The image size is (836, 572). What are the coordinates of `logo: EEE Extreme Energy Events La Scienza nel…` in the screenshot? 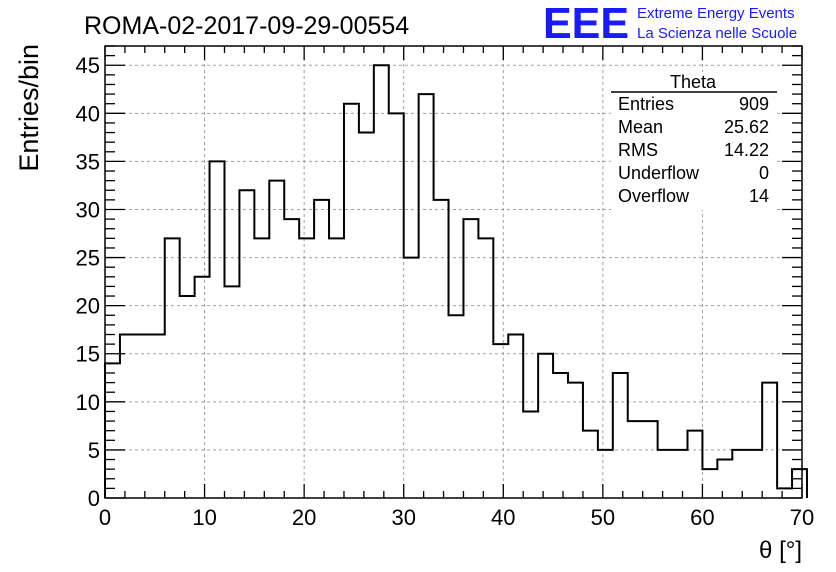 It's located at (670, 24).